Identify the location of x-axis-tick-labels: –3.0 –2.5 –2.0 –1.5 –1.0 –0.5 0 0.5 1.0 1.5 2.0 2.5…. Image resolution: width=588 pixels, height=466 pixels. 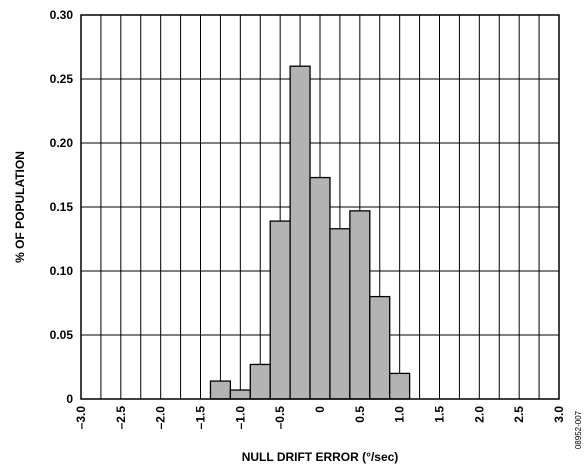
(320, 418).